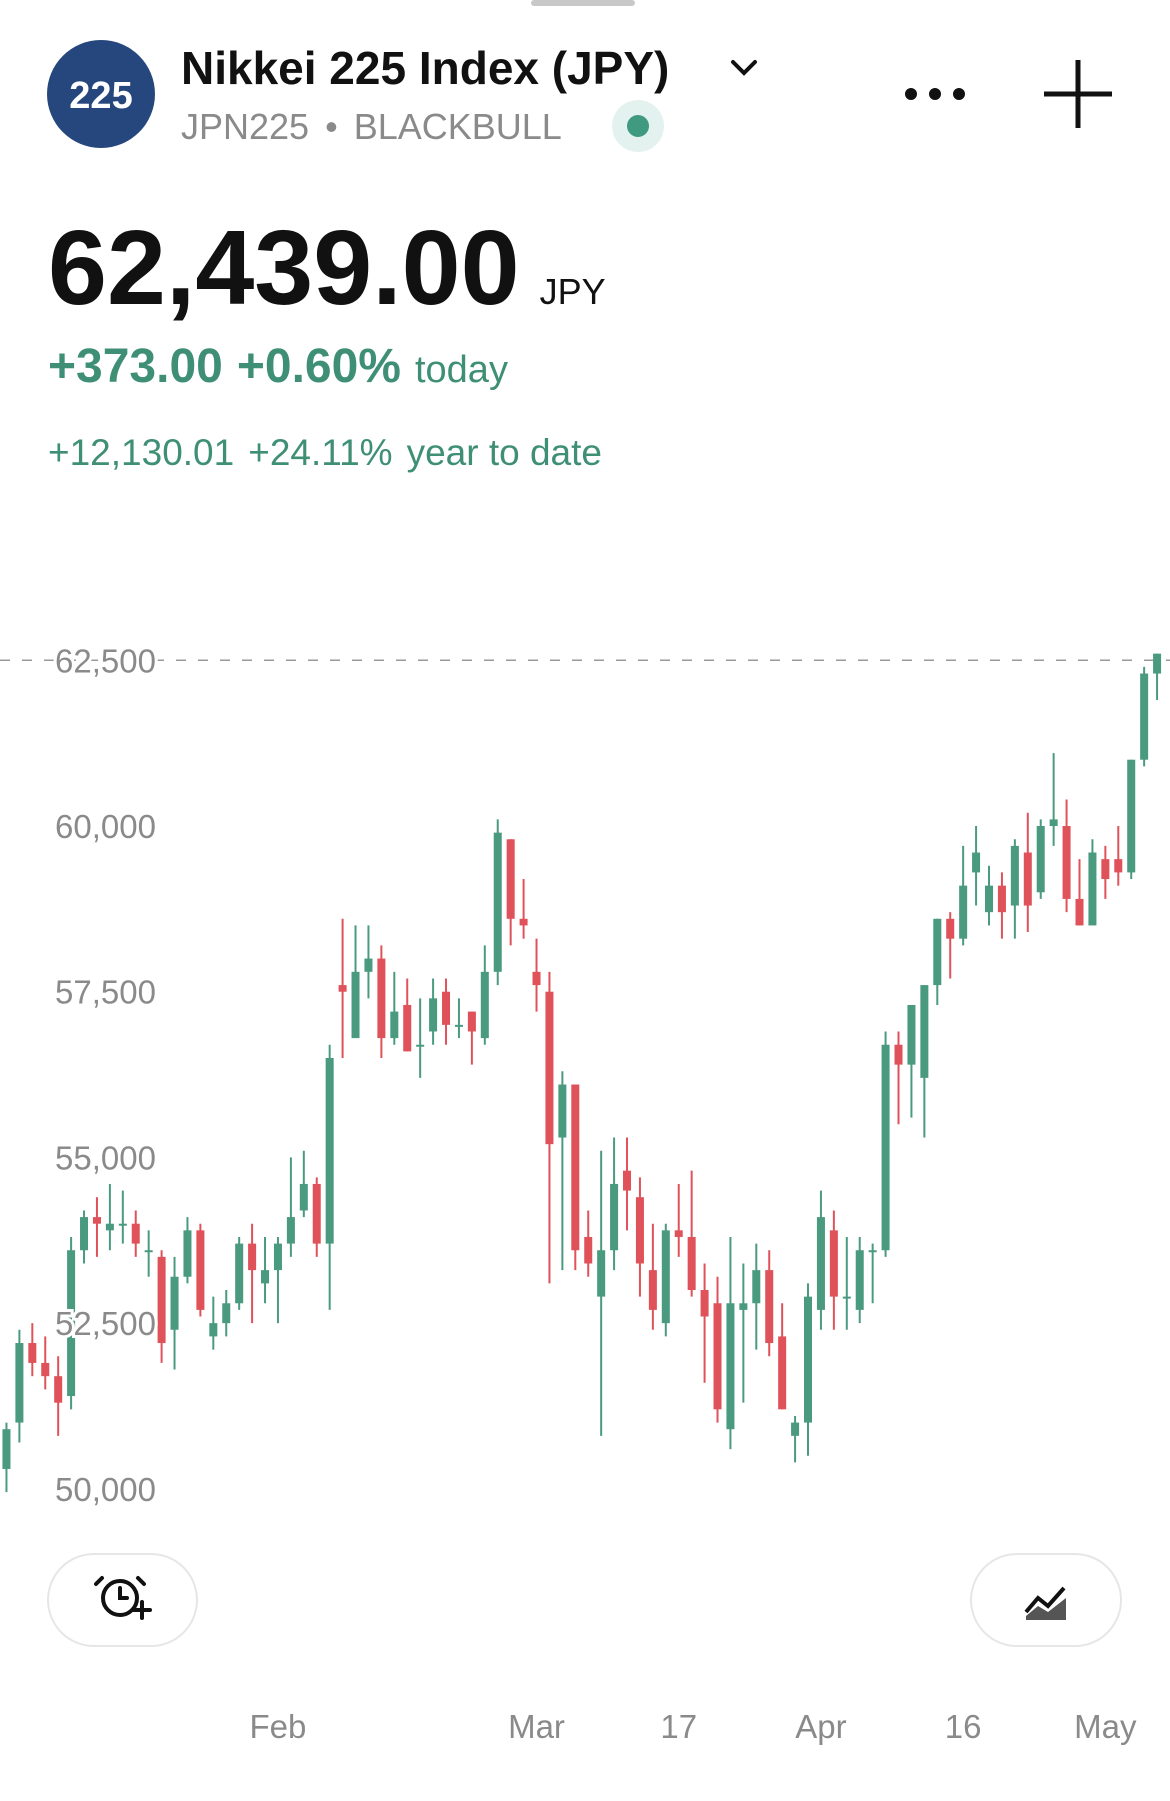  Describe the element at coordinates (325, 452) in the screenshot. I see `ytd-row: +12,130.01 +24.11% year to date` at that location.